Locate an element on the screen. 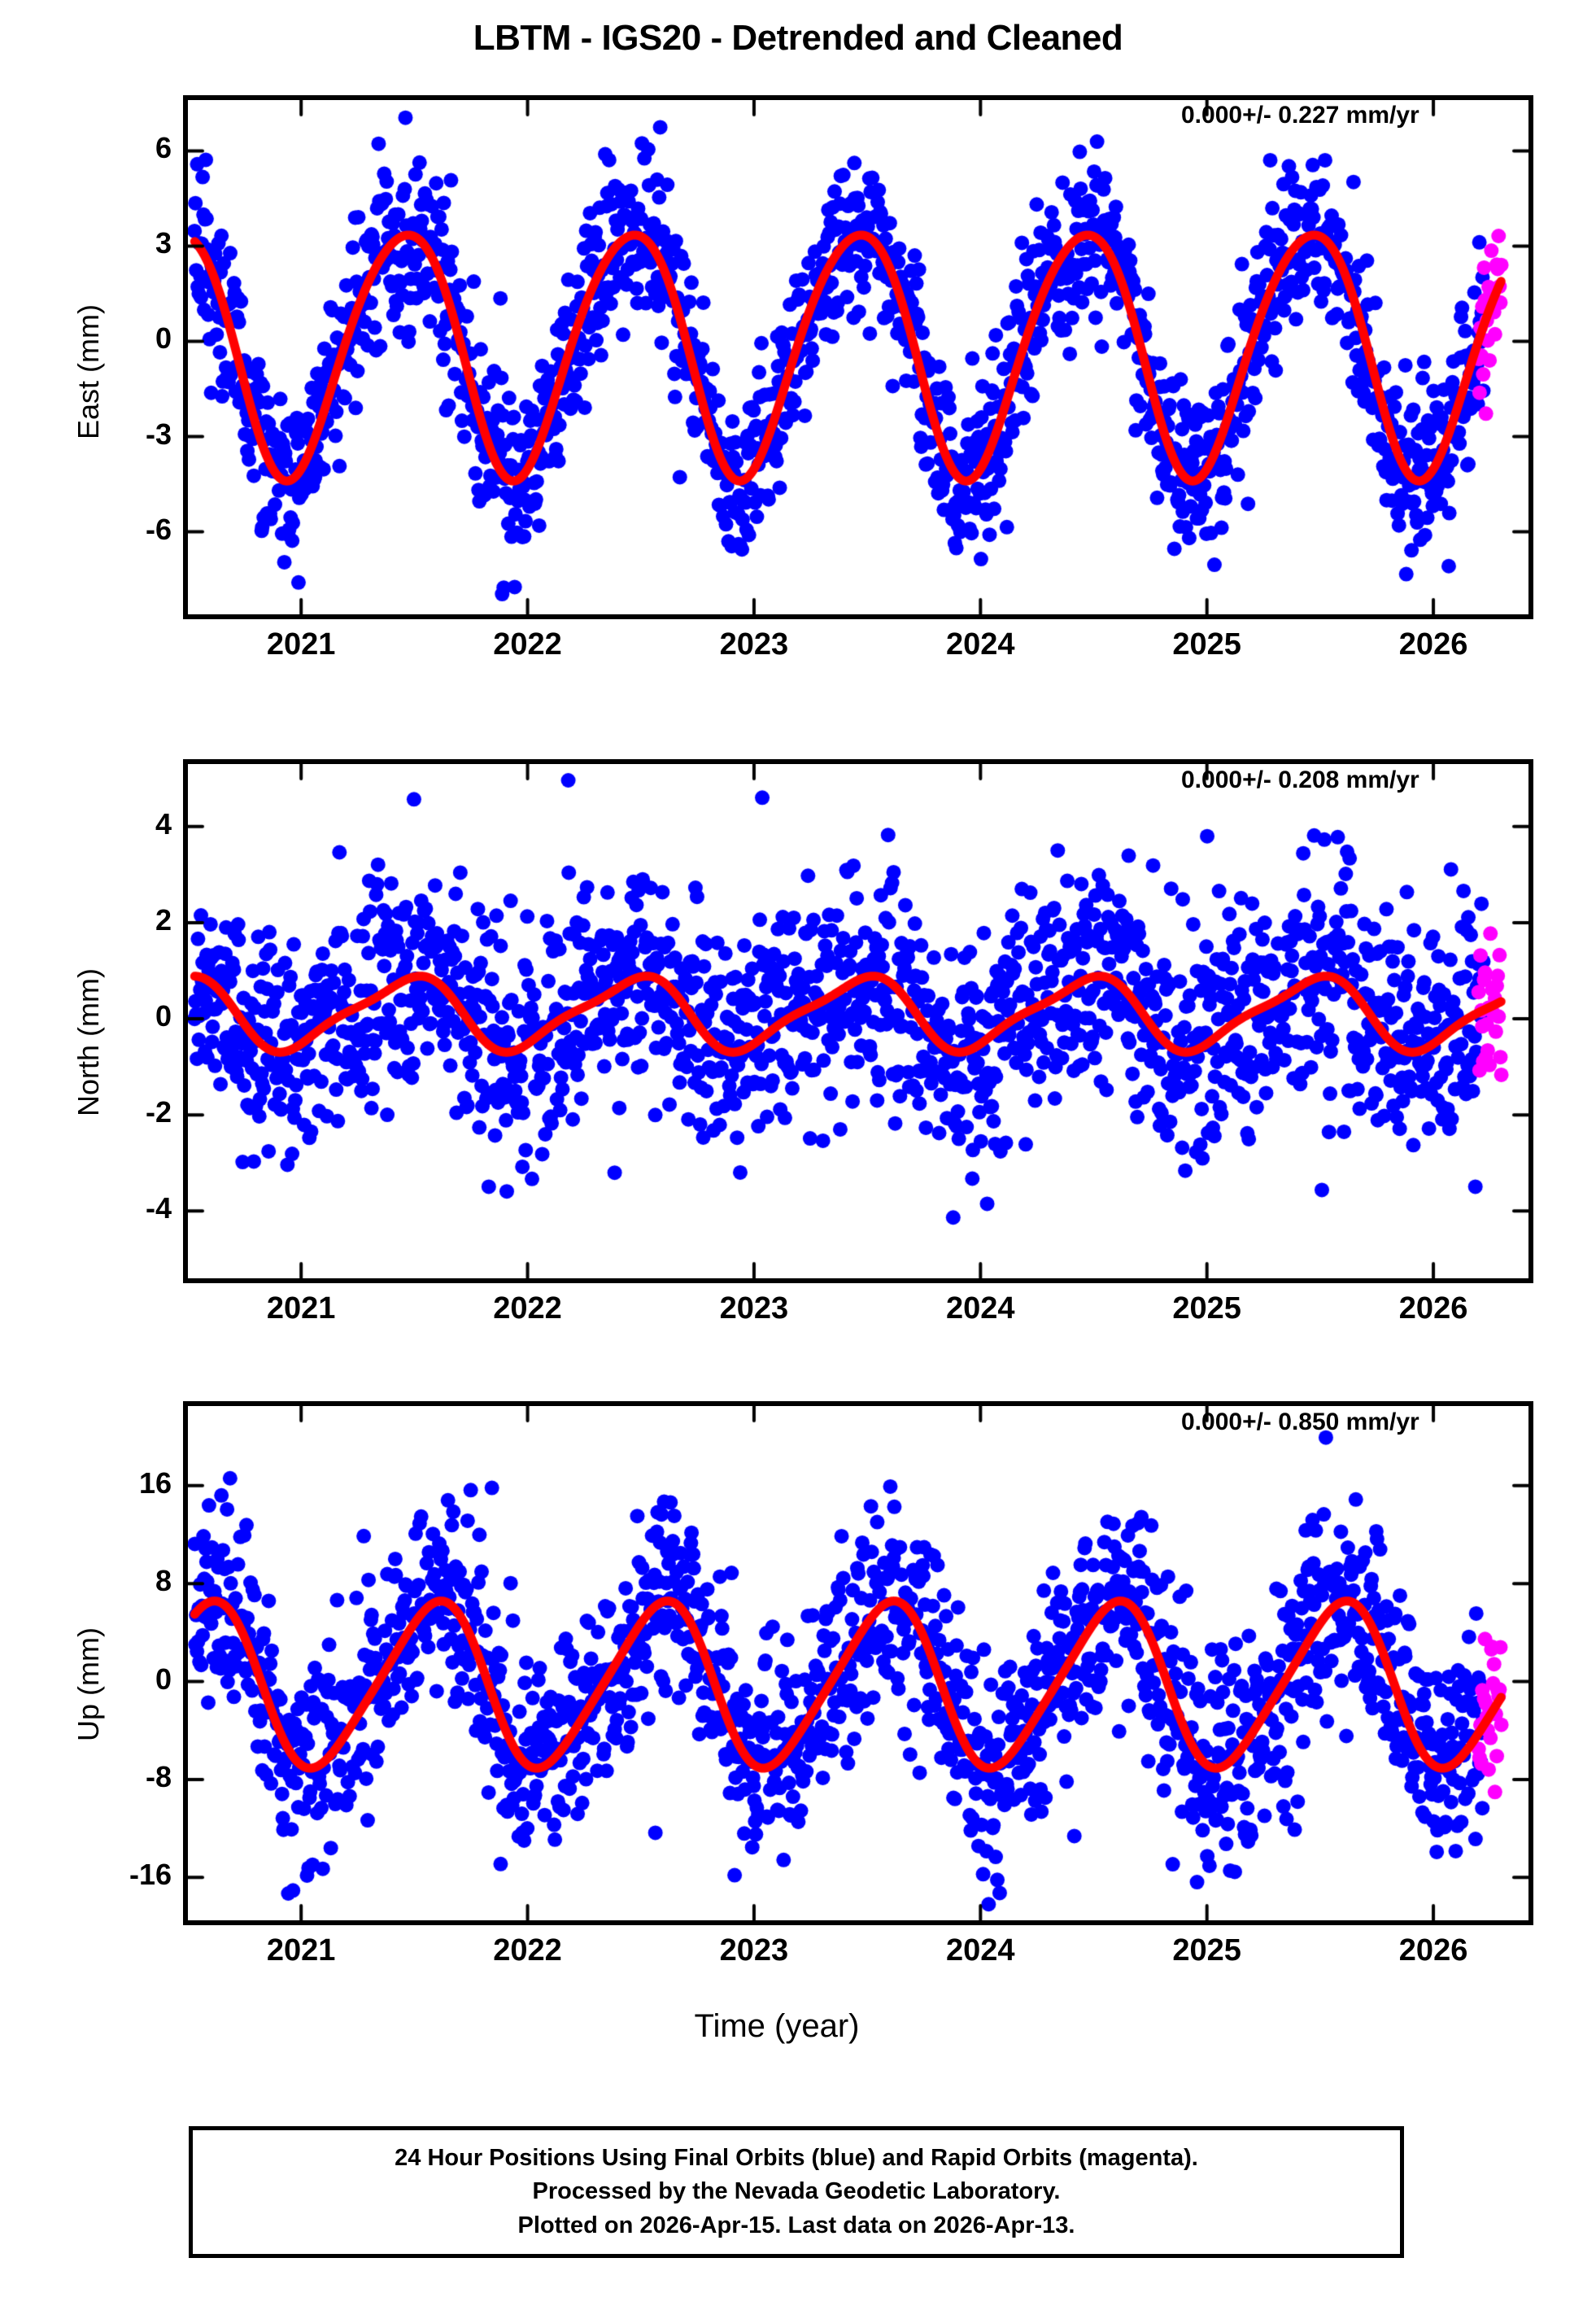  y-tick-label: -4 is located at coordinates (158, 1208).